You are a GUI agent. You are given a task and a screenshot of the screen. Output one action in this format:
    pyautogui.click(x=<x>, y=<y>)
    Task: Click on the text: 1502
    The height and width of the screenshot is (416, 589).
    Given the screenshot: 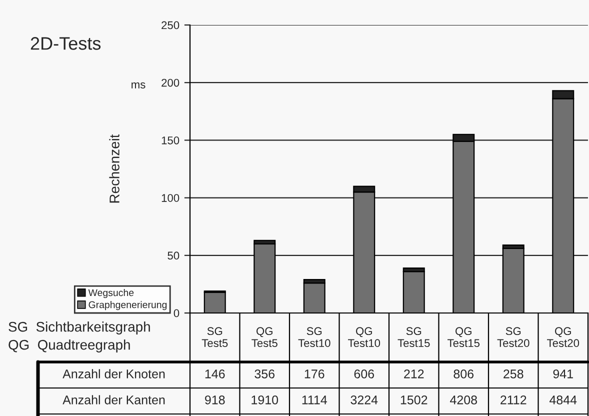 What is the action you would take?
    pyautogui.click(x=414, y=400)
    